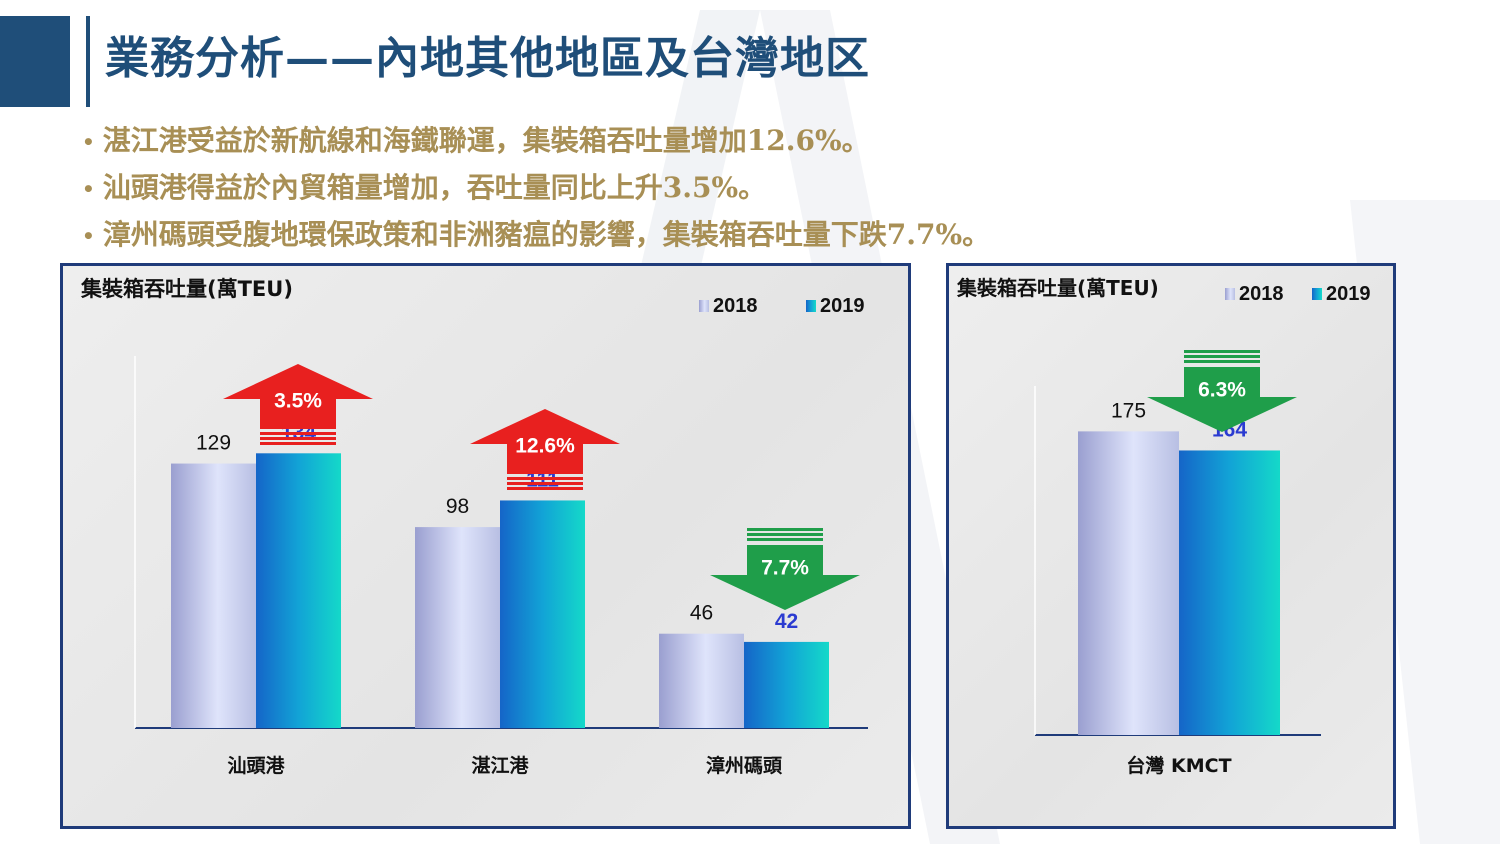 The height and width of the screenshot is (844, 1500). I want to click on change-percent-label: 6.3%, so click(1222, 390).